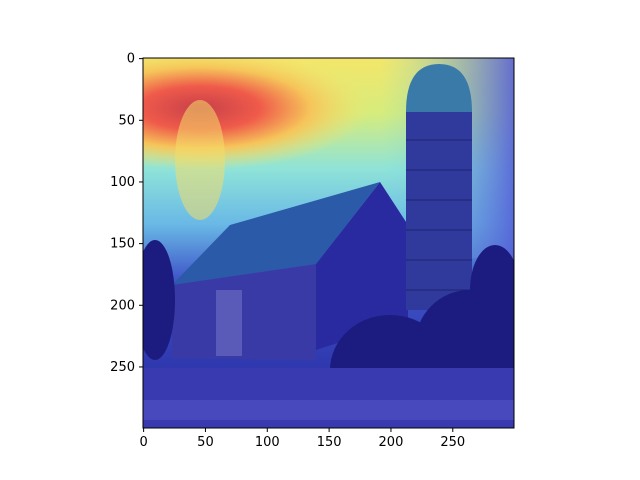 Image resolution: width=640 pixels, height=480 pixels. What do you see at coordinates (328, 410) in the screenshot?
I see `road` at bounding box center [328, 410].